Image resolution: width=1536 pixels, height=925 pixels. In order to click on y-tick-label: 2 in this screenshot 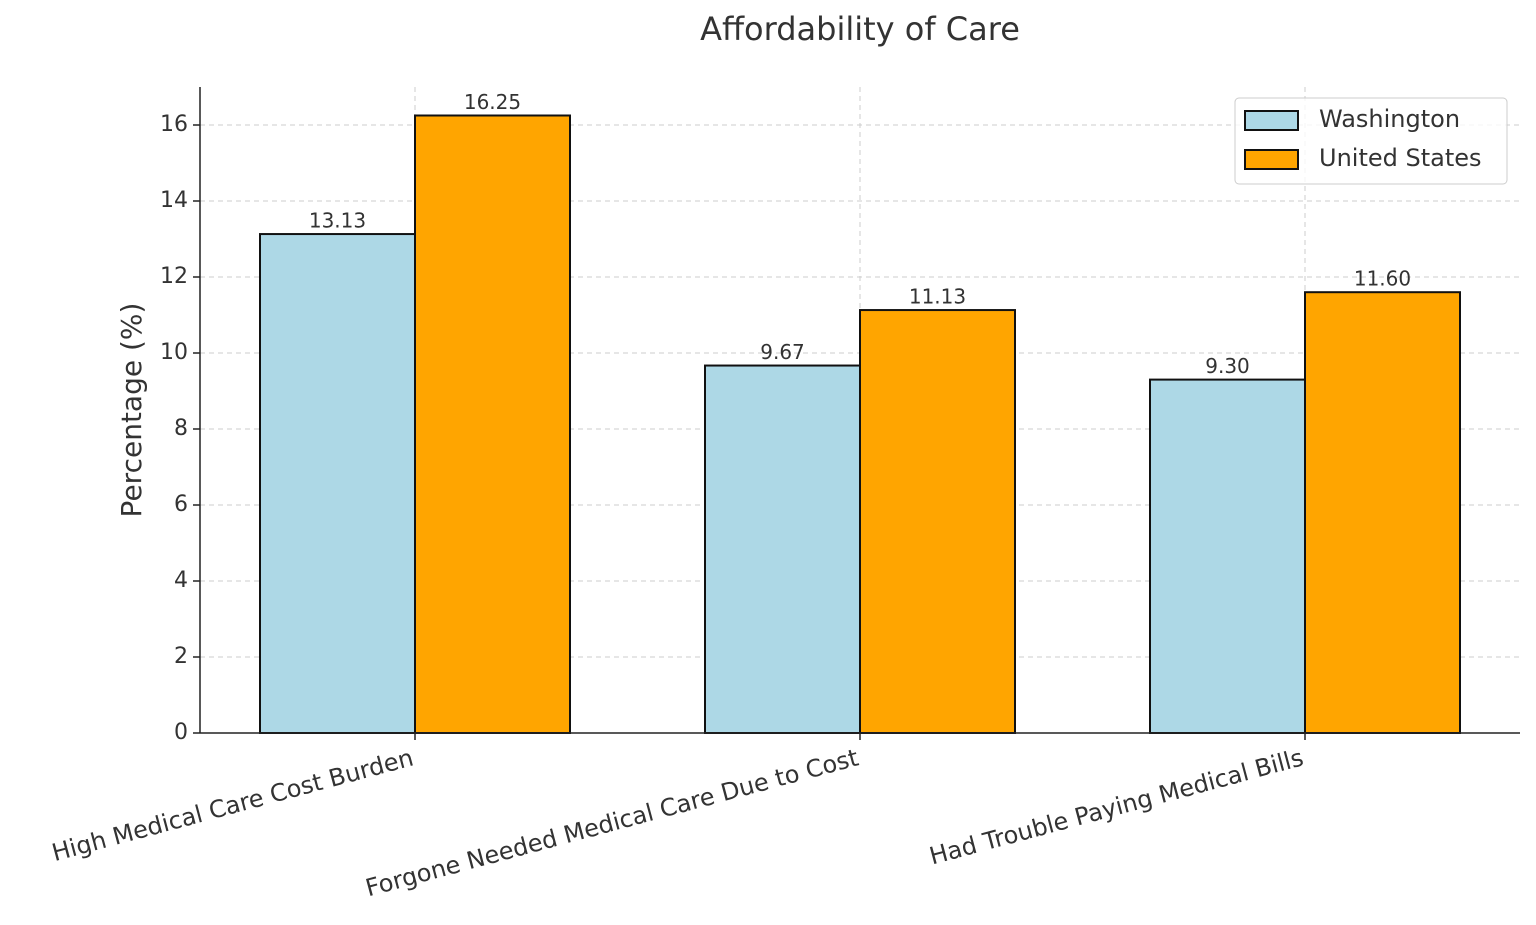, I will do `click(181, 656)`.